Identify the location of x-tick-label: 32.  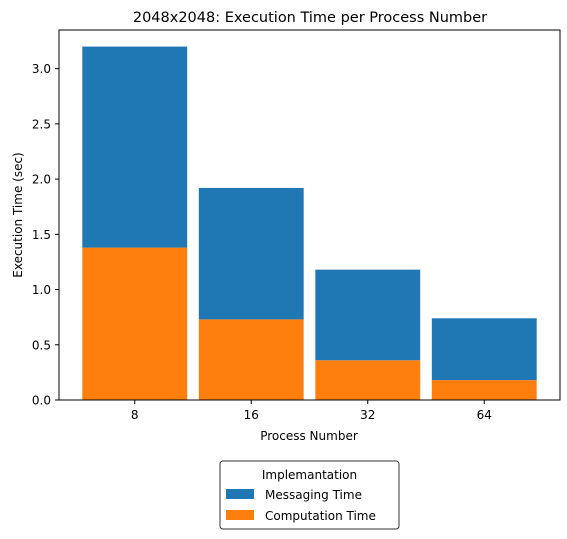
(367, 415).